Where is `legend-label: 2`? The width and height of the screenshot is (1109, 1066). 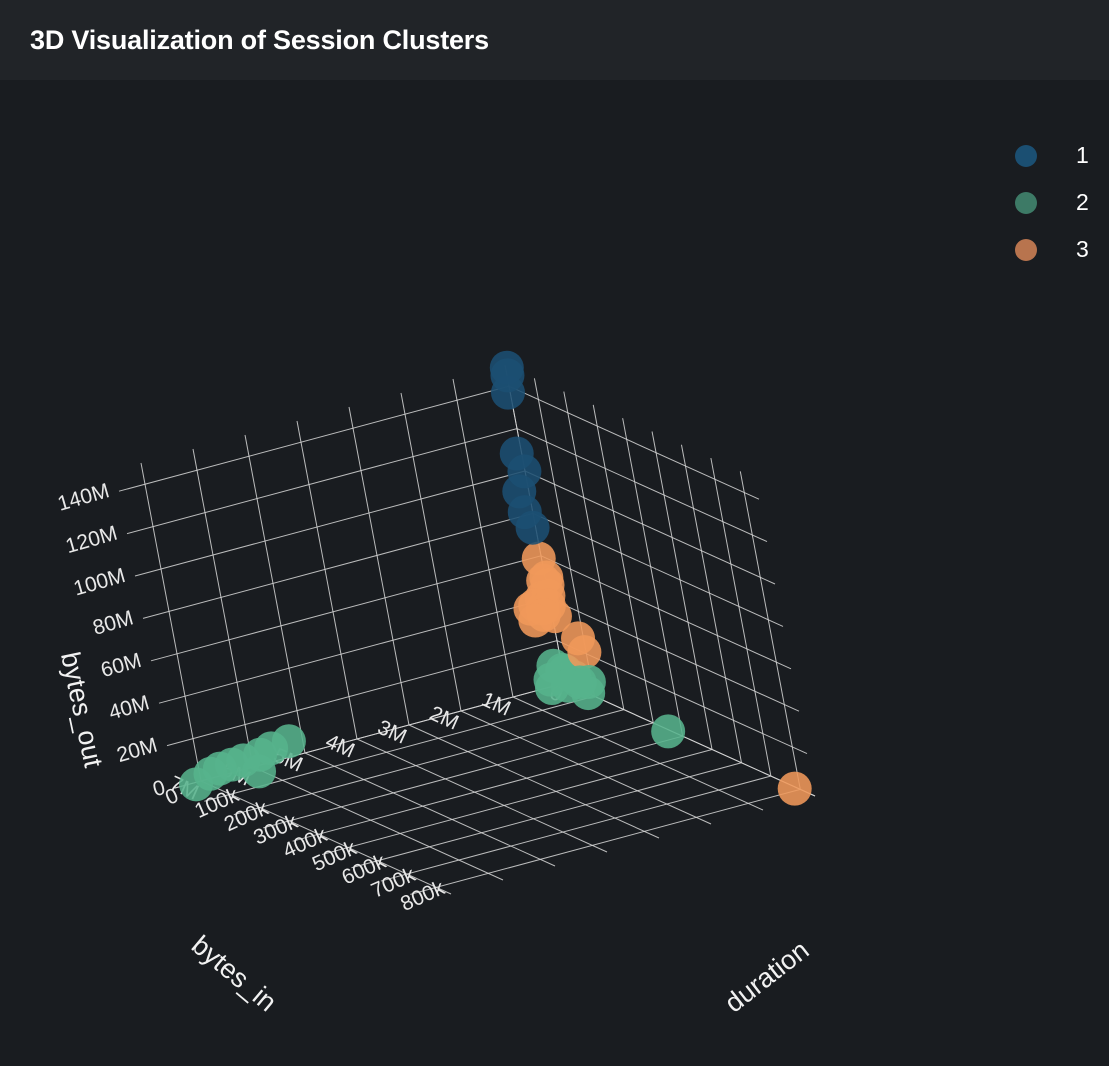 legend-label: 2 is located at coordinates (1082, 202).